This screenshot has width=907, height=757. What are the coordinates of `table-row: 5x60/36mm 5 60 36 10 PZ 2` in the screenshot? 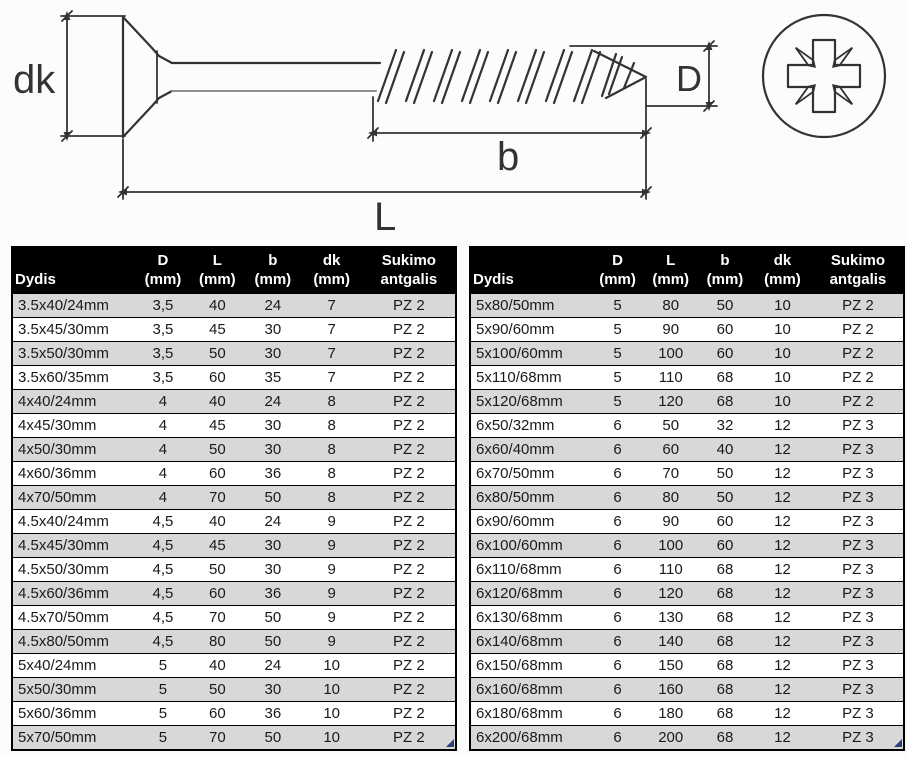 It's located at (234, 713).